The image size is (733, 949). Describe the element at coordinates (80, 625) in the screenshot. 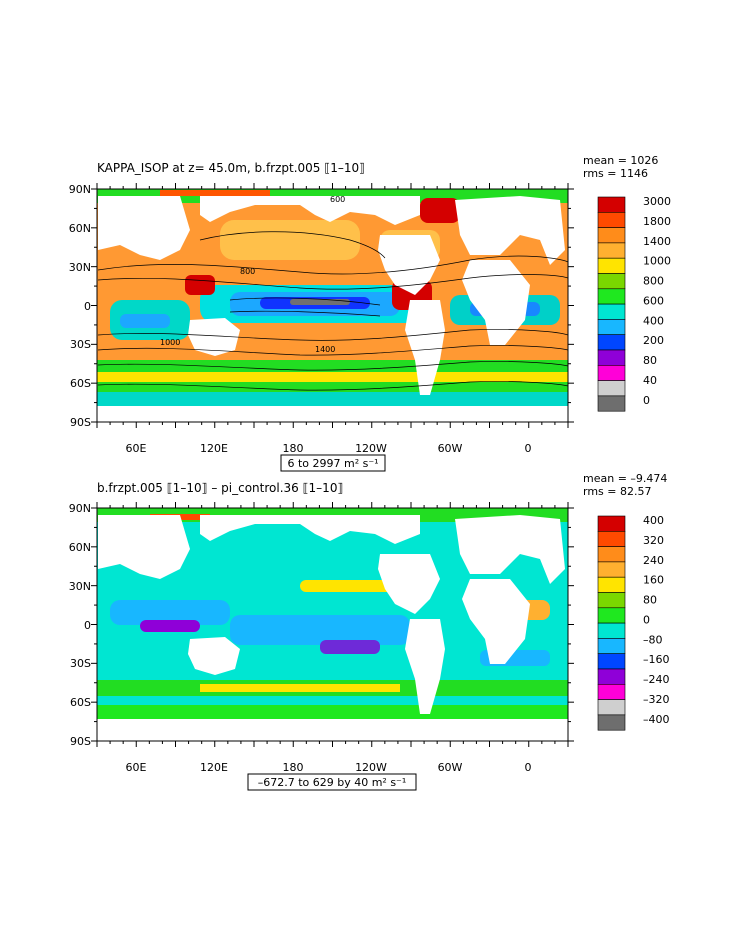

I see `bottom-lat-labels: 90N 60N 30N 0 30S 60S 90S` at that location.